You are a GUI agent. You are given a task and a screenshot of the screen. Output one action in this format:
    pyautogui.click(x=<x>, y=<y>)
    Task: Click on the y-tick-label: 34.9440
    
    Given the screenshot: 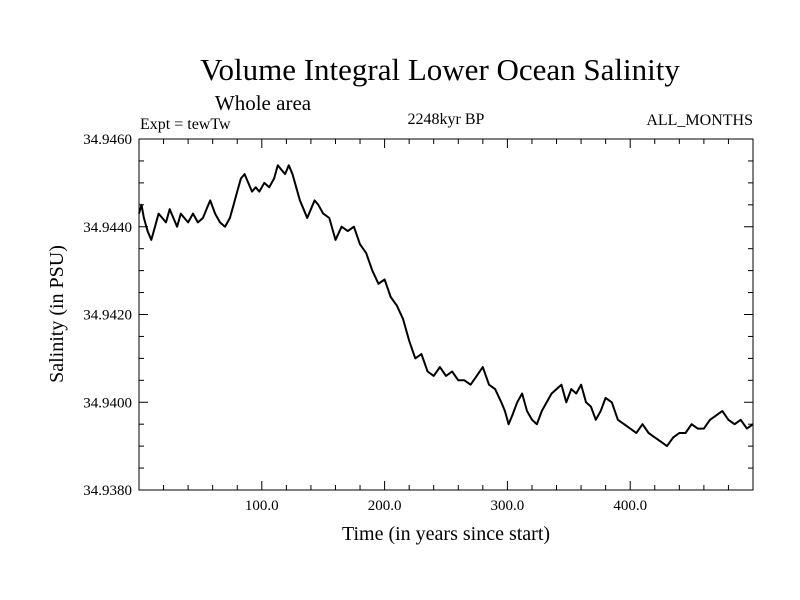 What is the action you would take?
    pyautogui.click(x=107, y=228)
    